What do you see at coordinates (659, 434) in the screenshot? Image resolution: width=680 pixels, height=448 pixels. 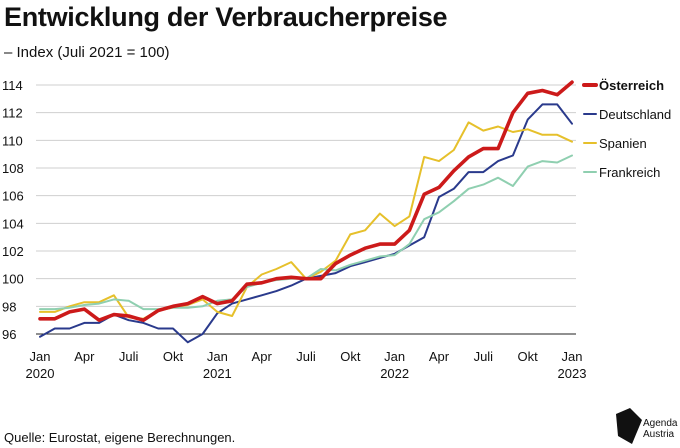 I see `logo-line-2: Austria` at bounding box center [659, 434].